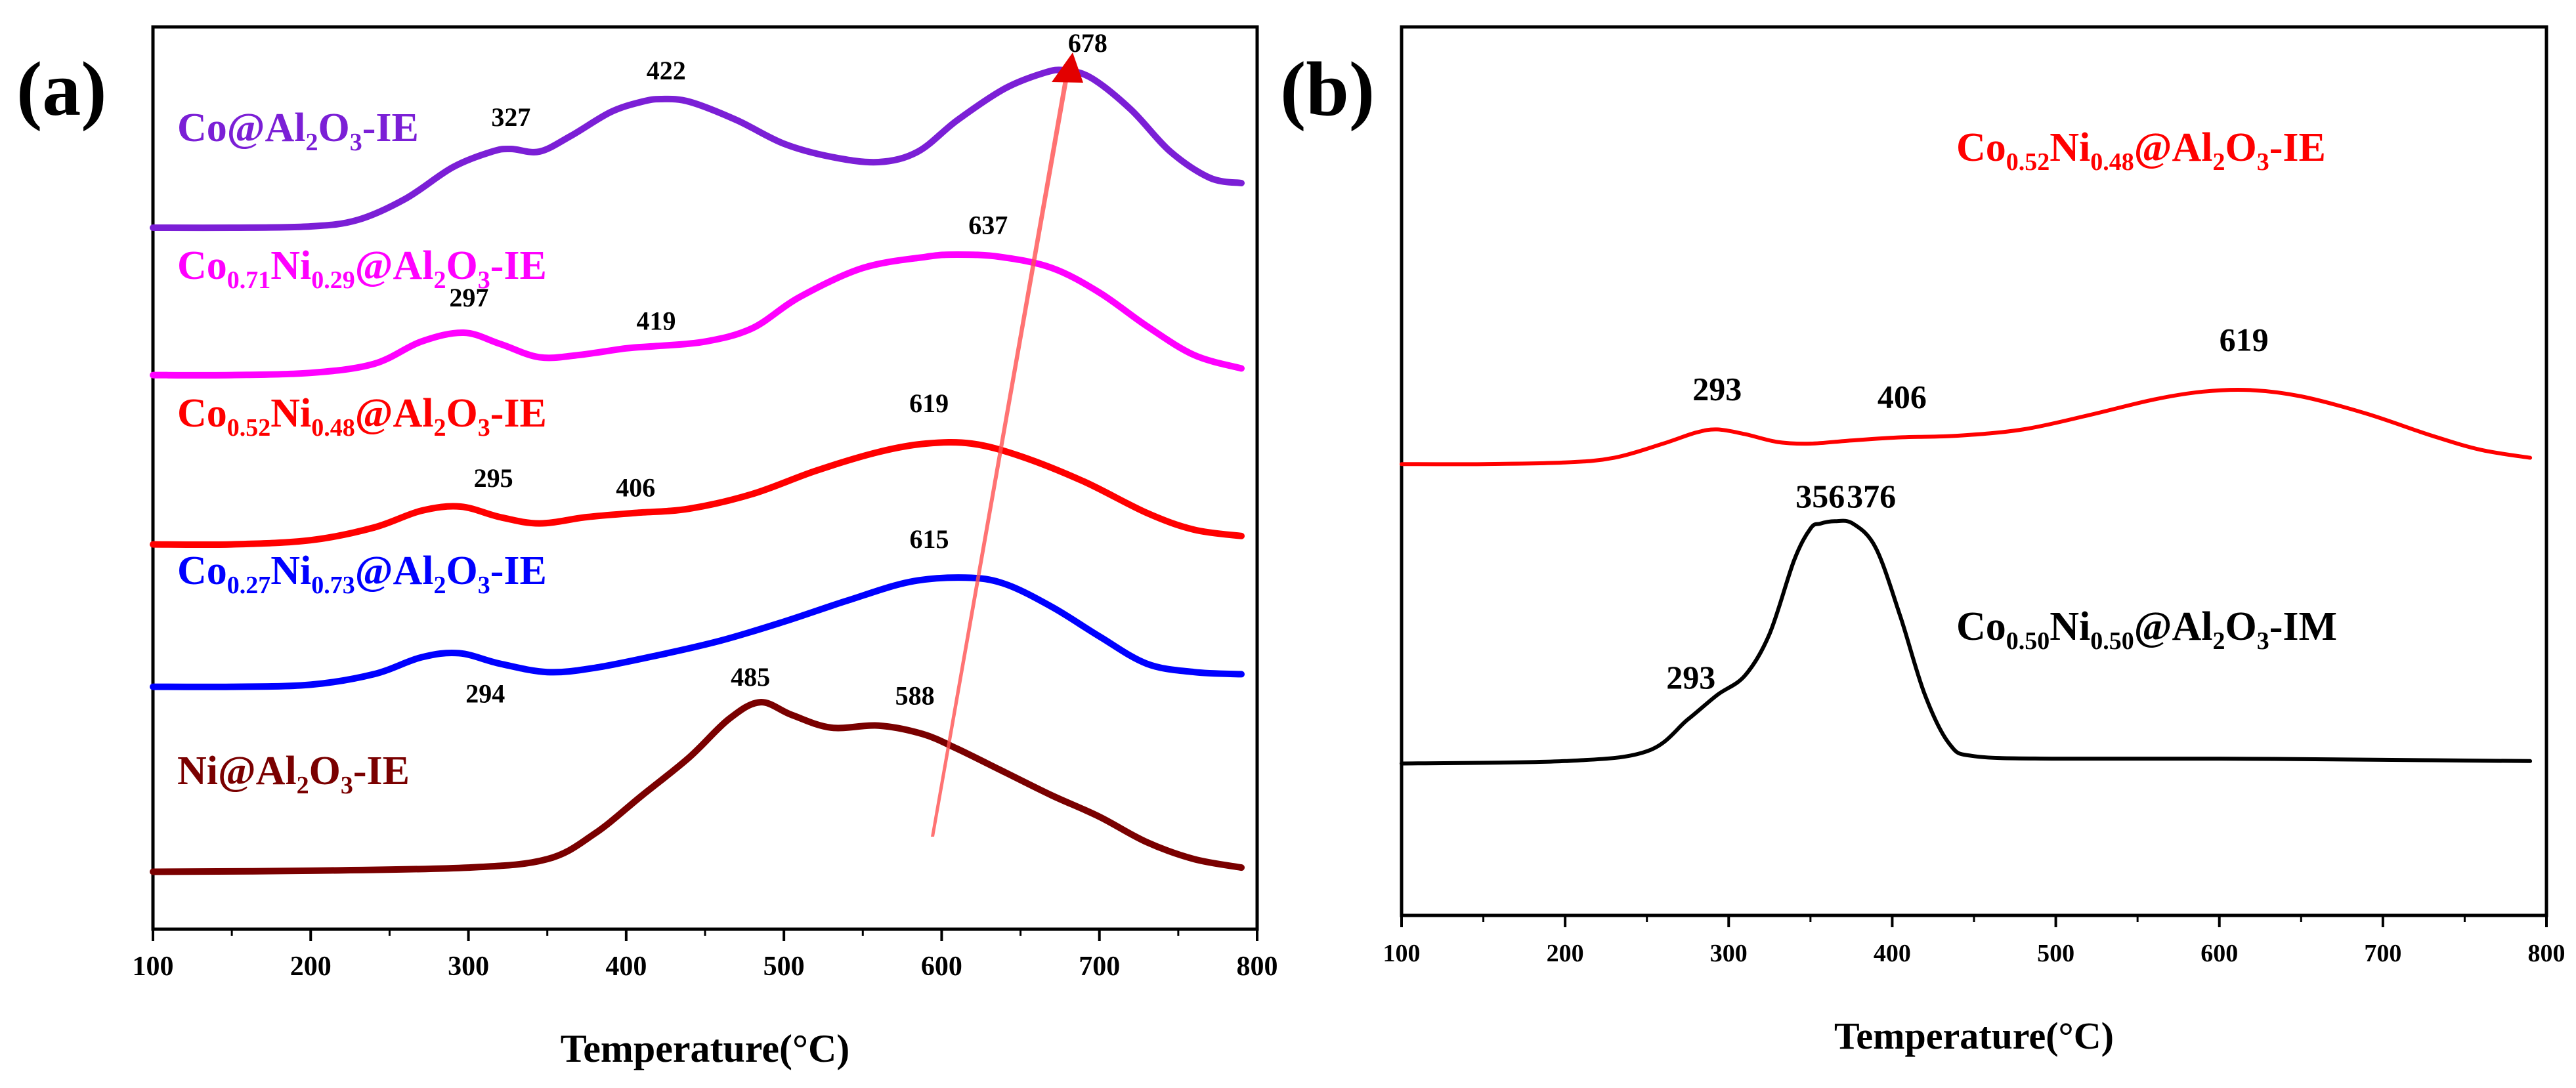  What do you see at coordinates (1067, 67) in the screenshot?
I see `trend-arrow-head` at bounding box center [1067, 67].